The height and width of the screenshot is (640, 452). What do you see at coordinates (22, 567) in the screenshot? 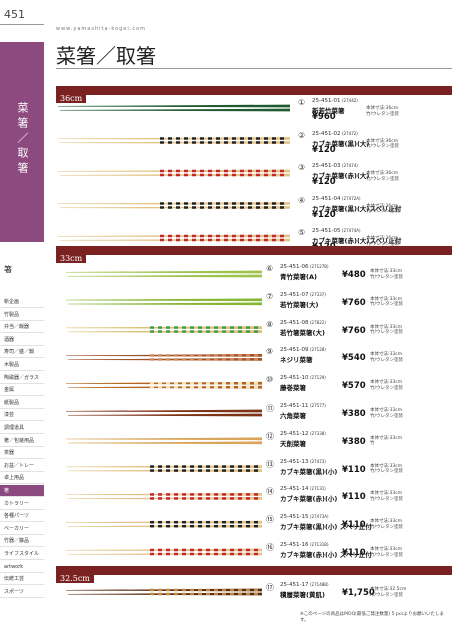
I see `nav-item: artwork` at bounding box center [22, 567].